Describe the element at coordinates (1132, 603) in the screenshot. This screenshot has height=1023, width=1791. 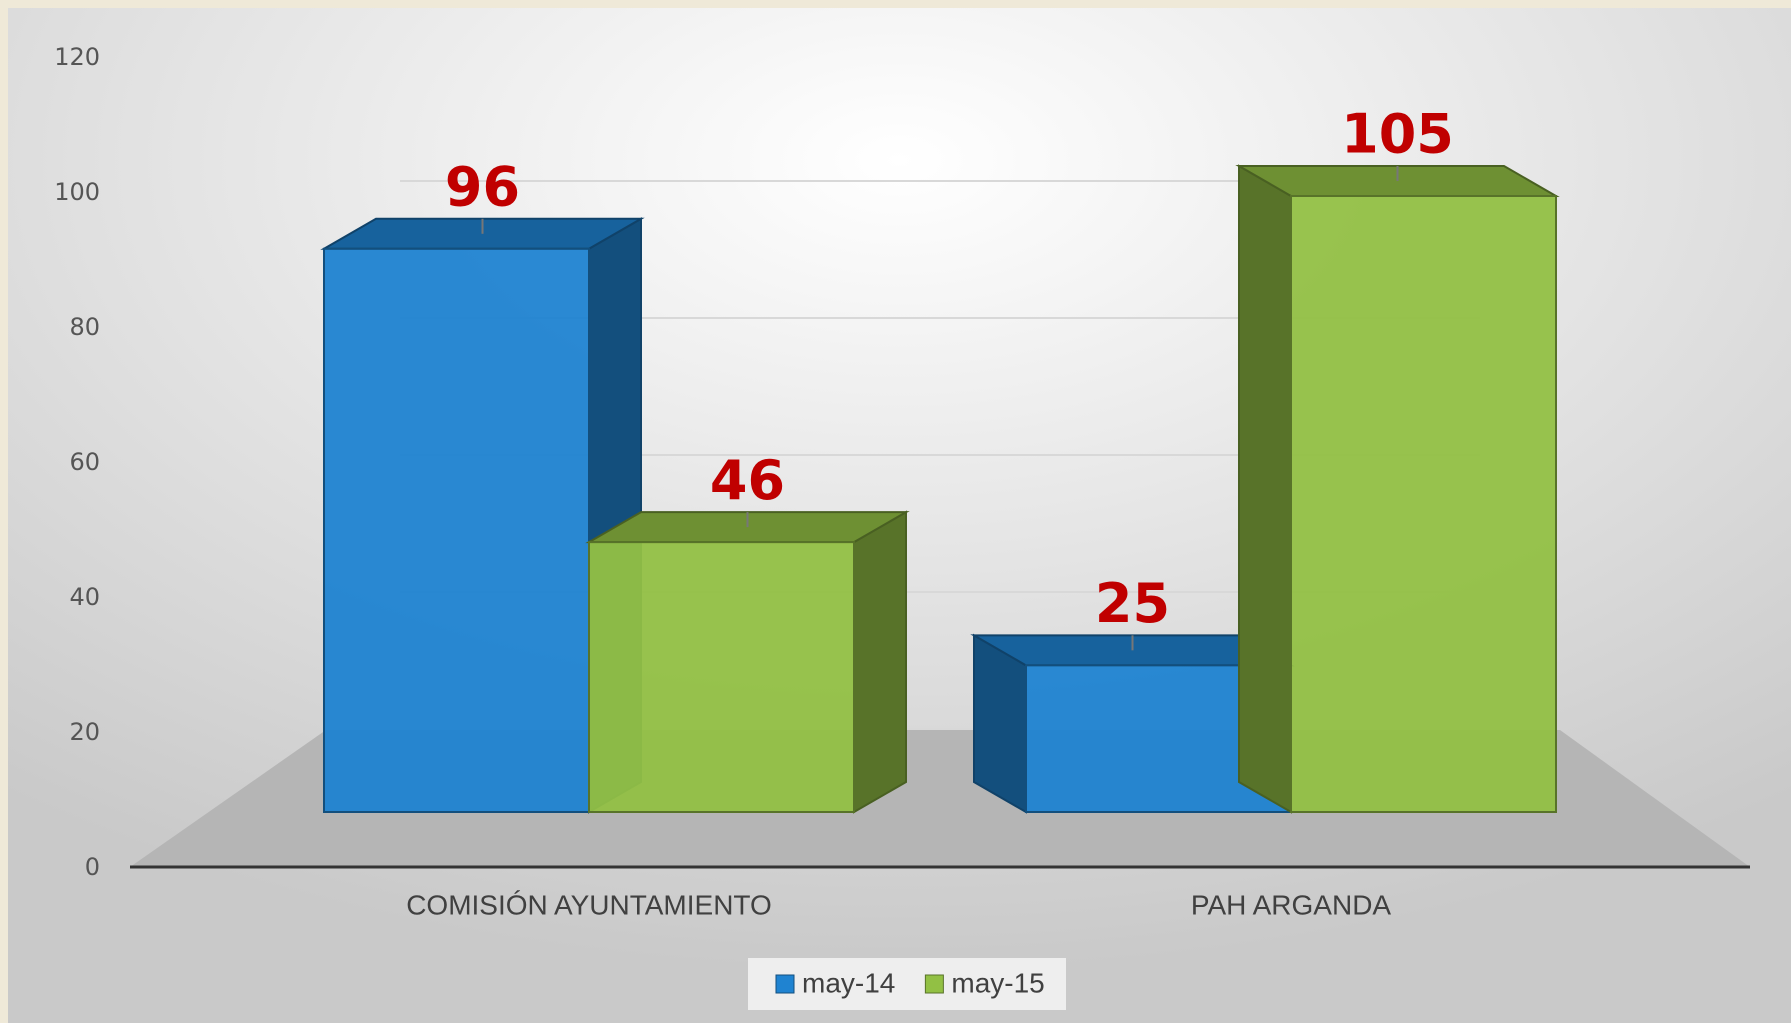
I see `data-label: 25` at that location.